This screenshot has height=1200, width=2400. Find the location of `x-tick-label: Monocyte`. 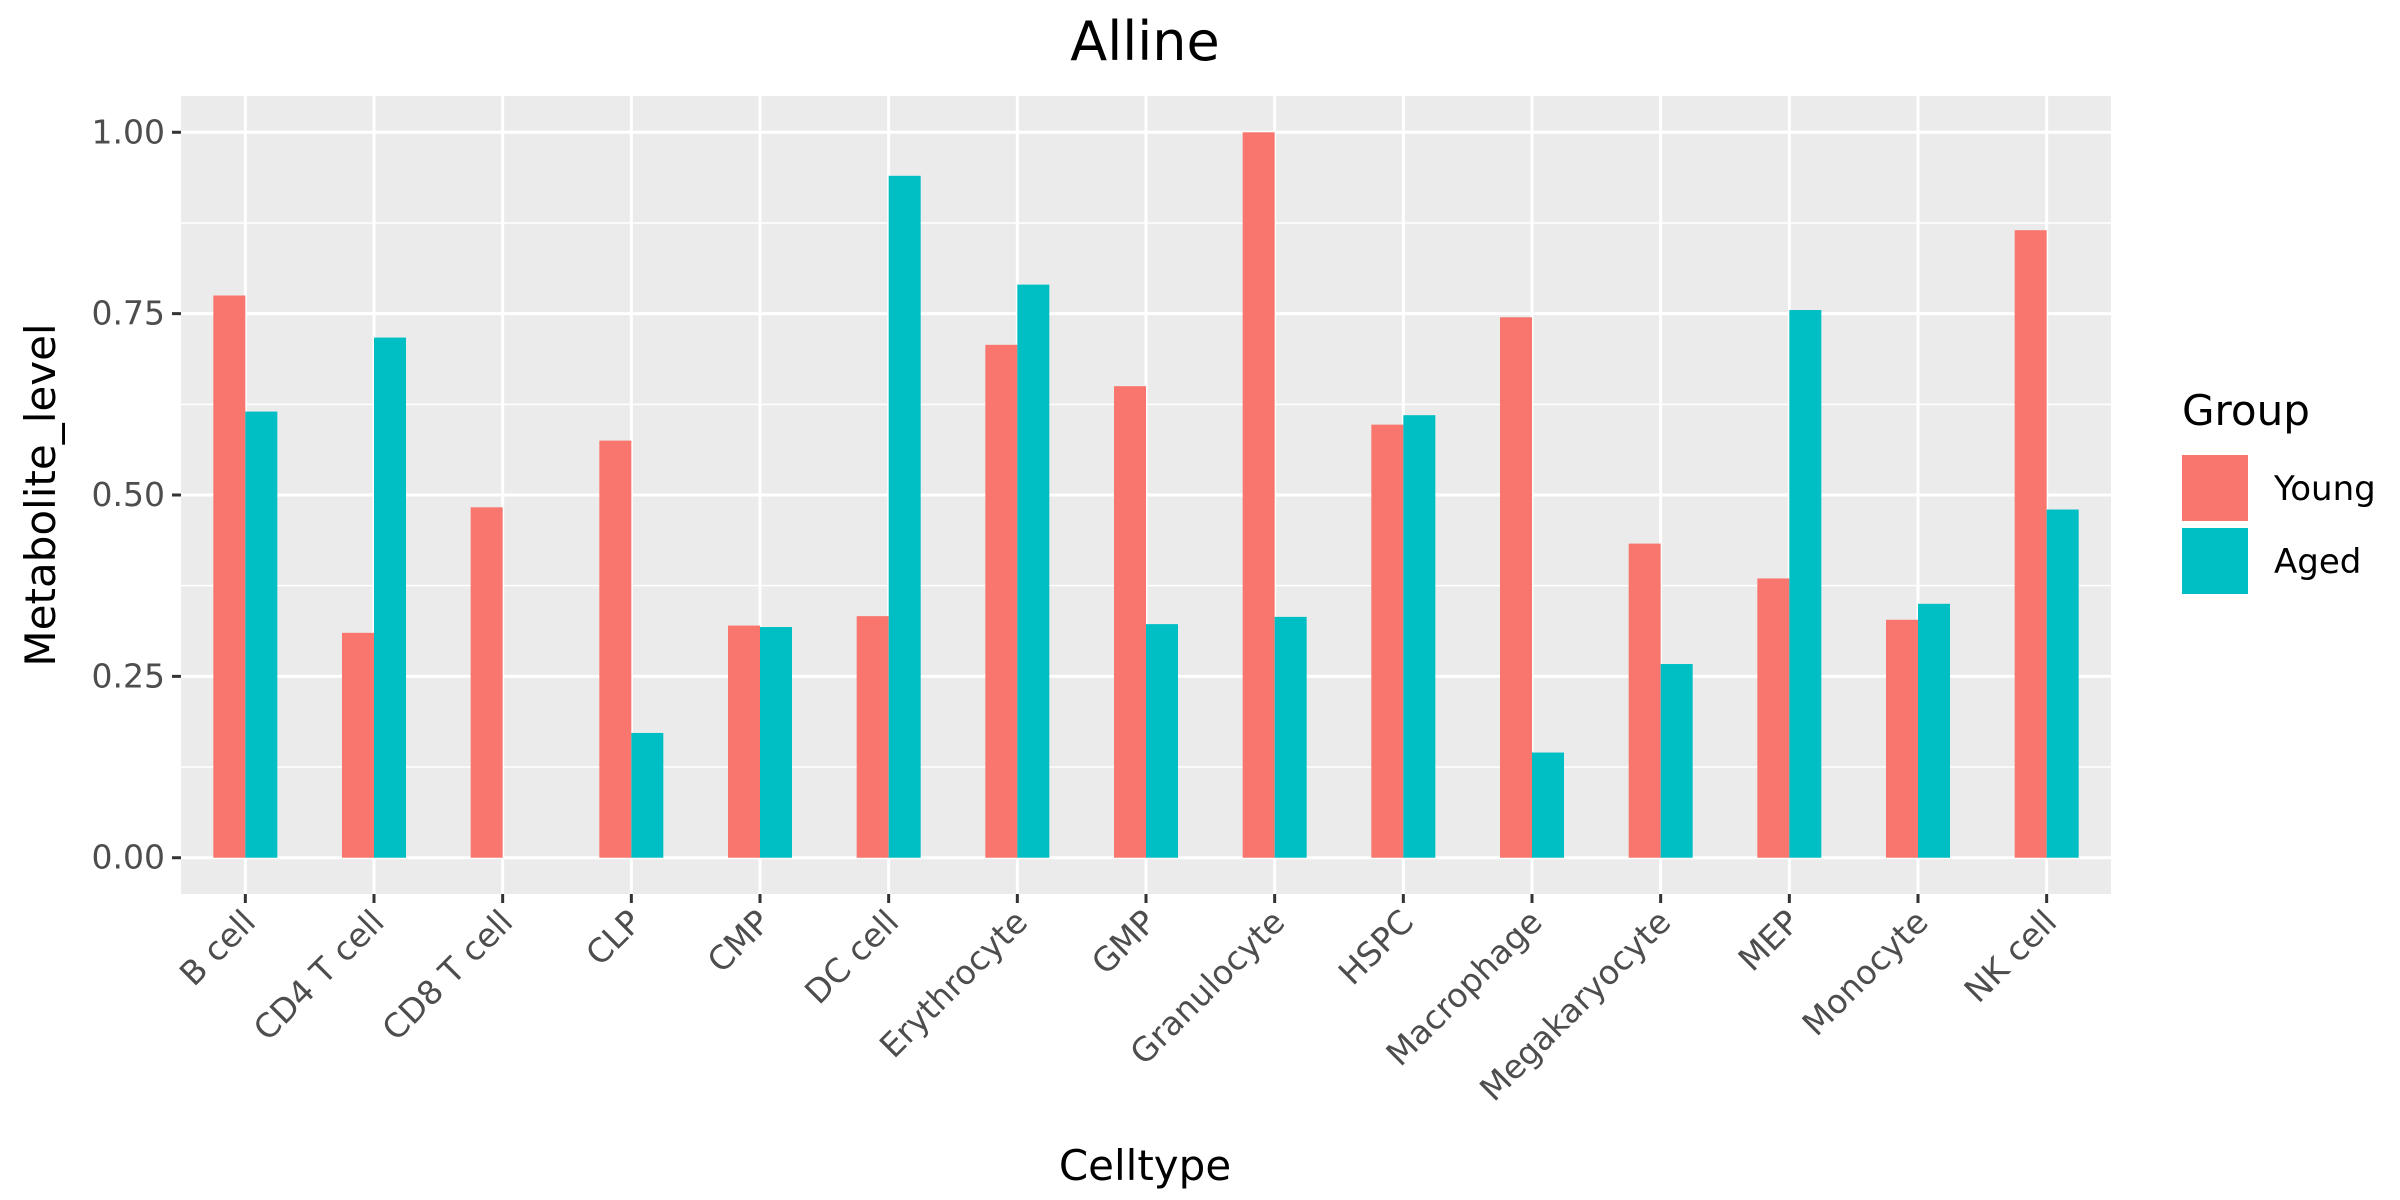

x-tick-label: Monocyte is located at coordinates (1864, 972).